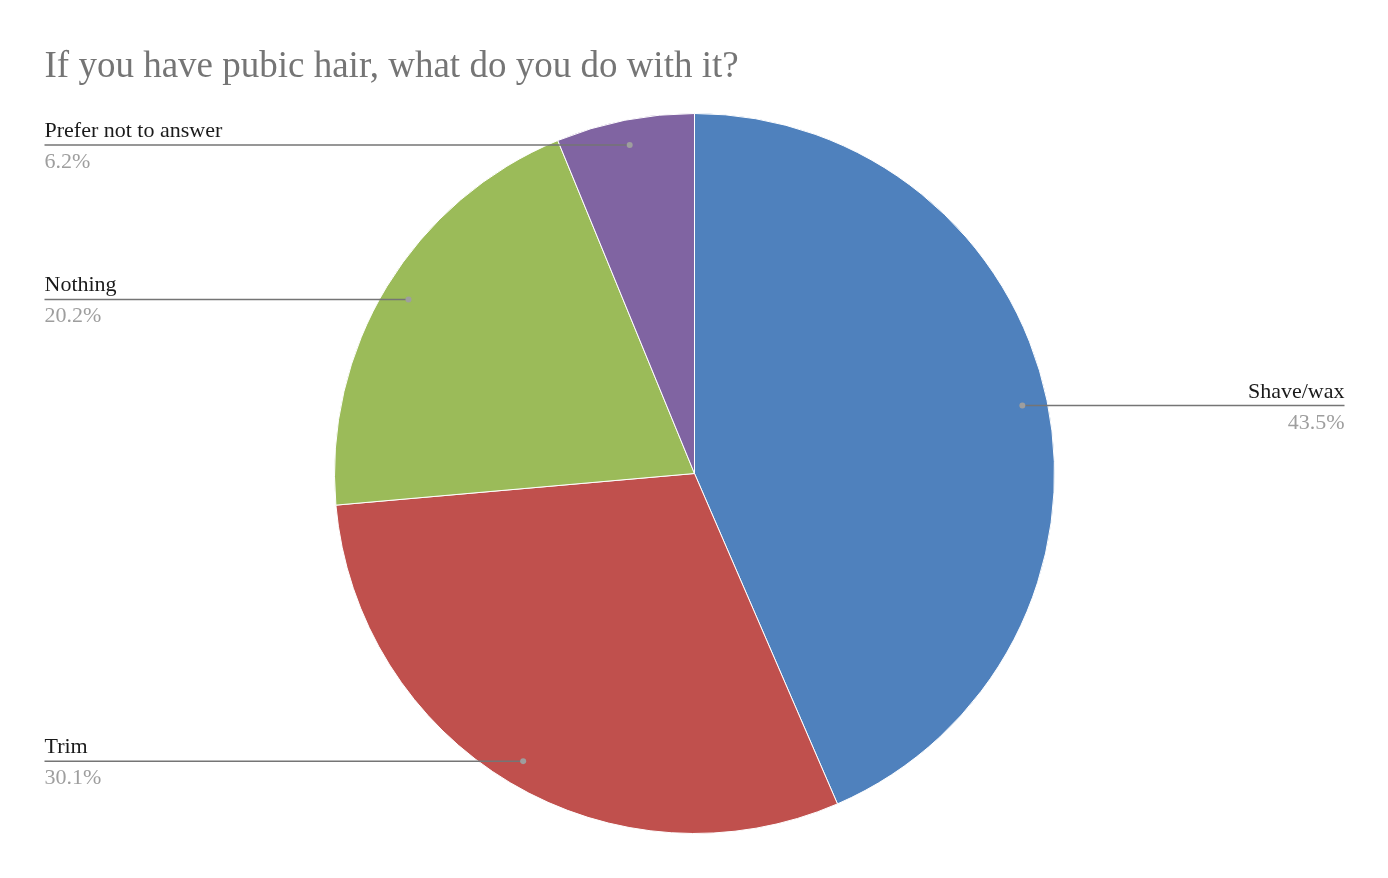 The width and height of the screenshot is (1388, 878). I want to click on slice-label: Shave/wax, so click(1296, 390).